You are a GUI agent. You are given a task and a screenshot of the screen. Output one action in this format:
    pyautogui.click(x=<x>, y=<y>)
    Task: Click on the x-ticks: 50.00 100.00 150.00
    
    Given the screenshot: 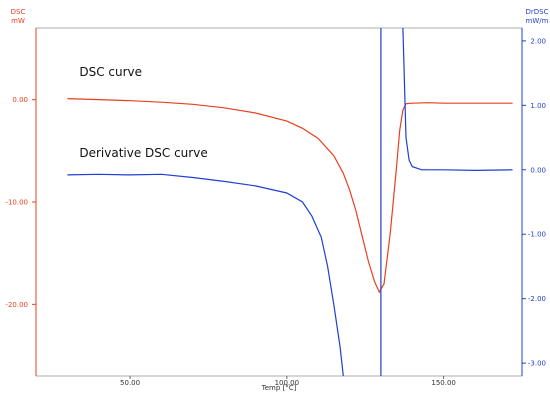 What is the action you would take?
    pyautogui.click(x=288, y=381)
    